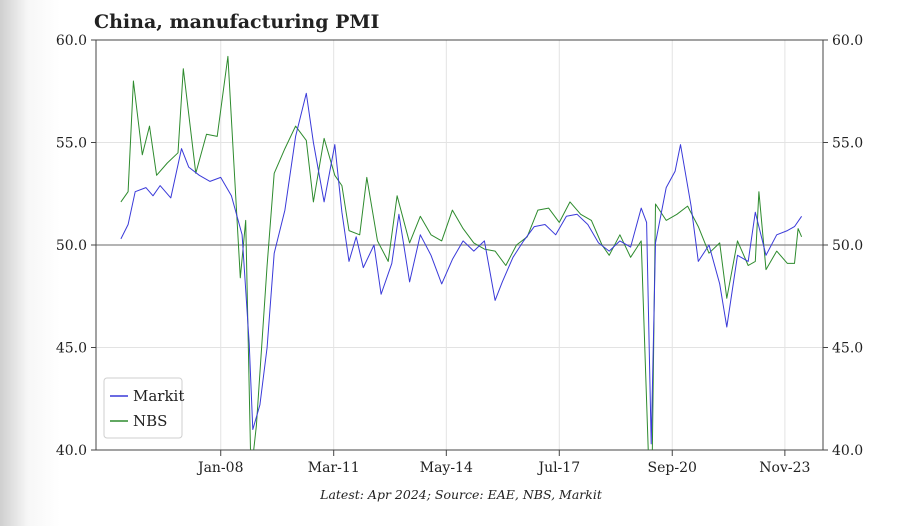 The image size is (904, 526). Describe the element at coordinates (158, 396) in the screenshot. I see `legend-label-markit: Markit` at that location.